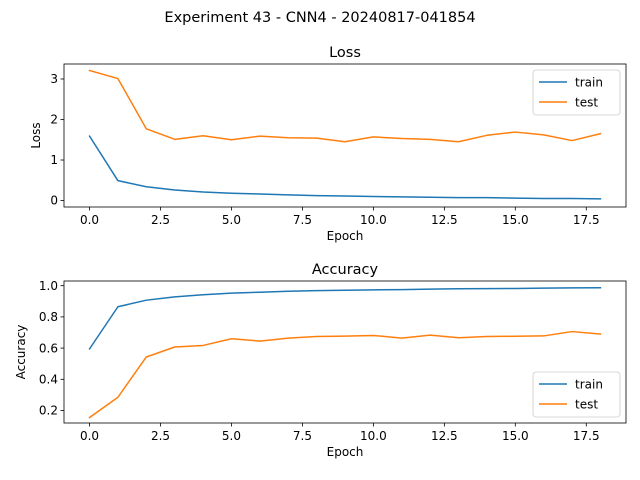 The width and height of the screenshot is (640, 480). What do you see at coordinates (48, 348) in the screenshot?
I see `y-tick-label: 0.6` at bounding box center [48, 348].